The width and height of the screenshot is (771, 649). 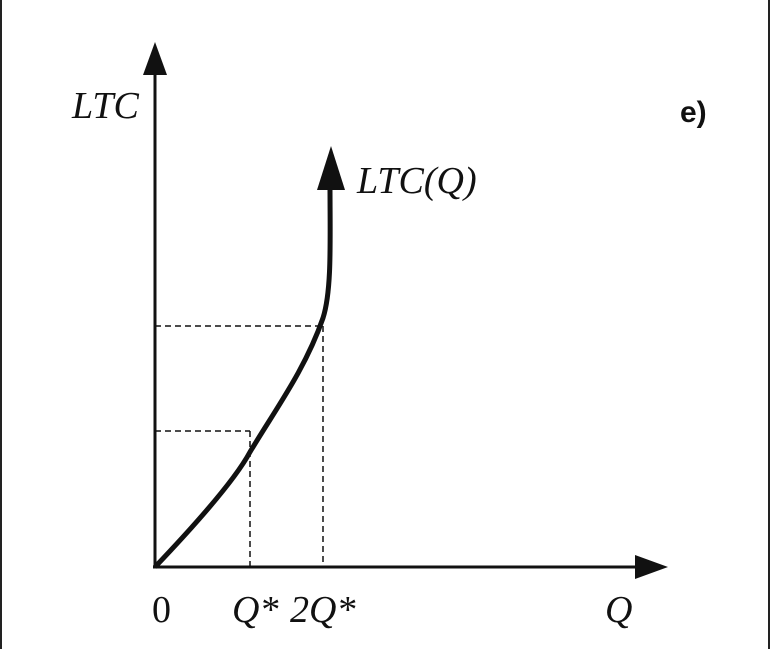 I want to click on y-axis-label: LTC, so click(x=105, y=106).